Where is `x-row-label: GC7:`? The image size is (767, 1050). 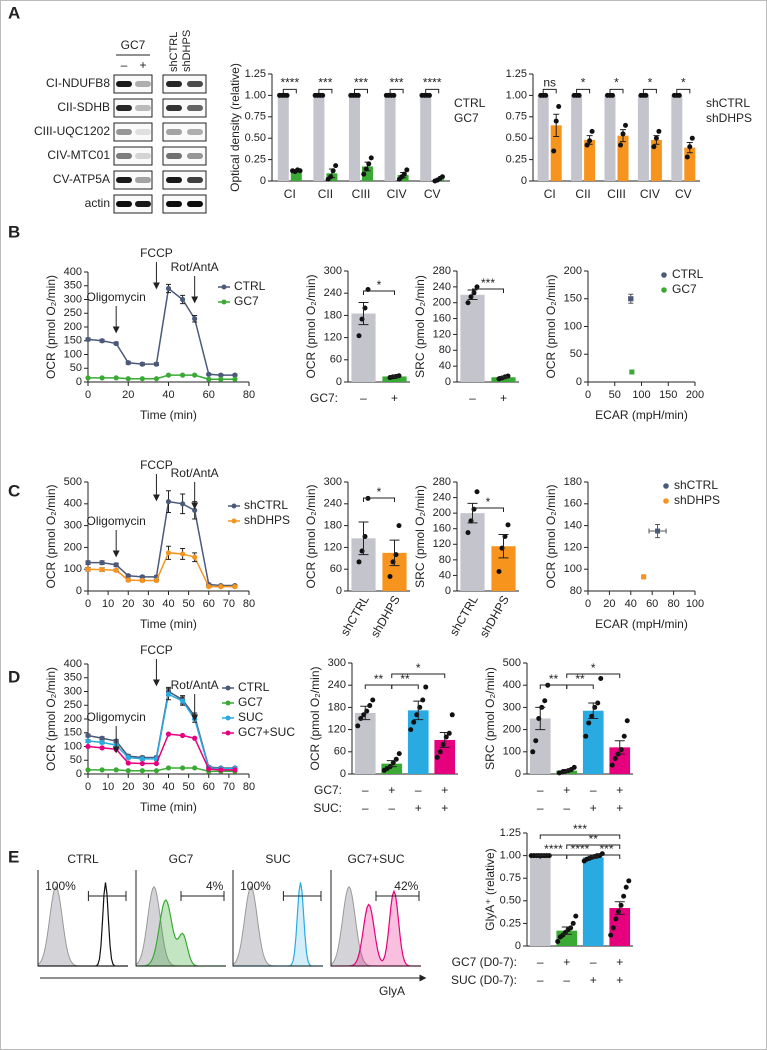 x-row-label: GC7: is located at coordinates (324, 398).